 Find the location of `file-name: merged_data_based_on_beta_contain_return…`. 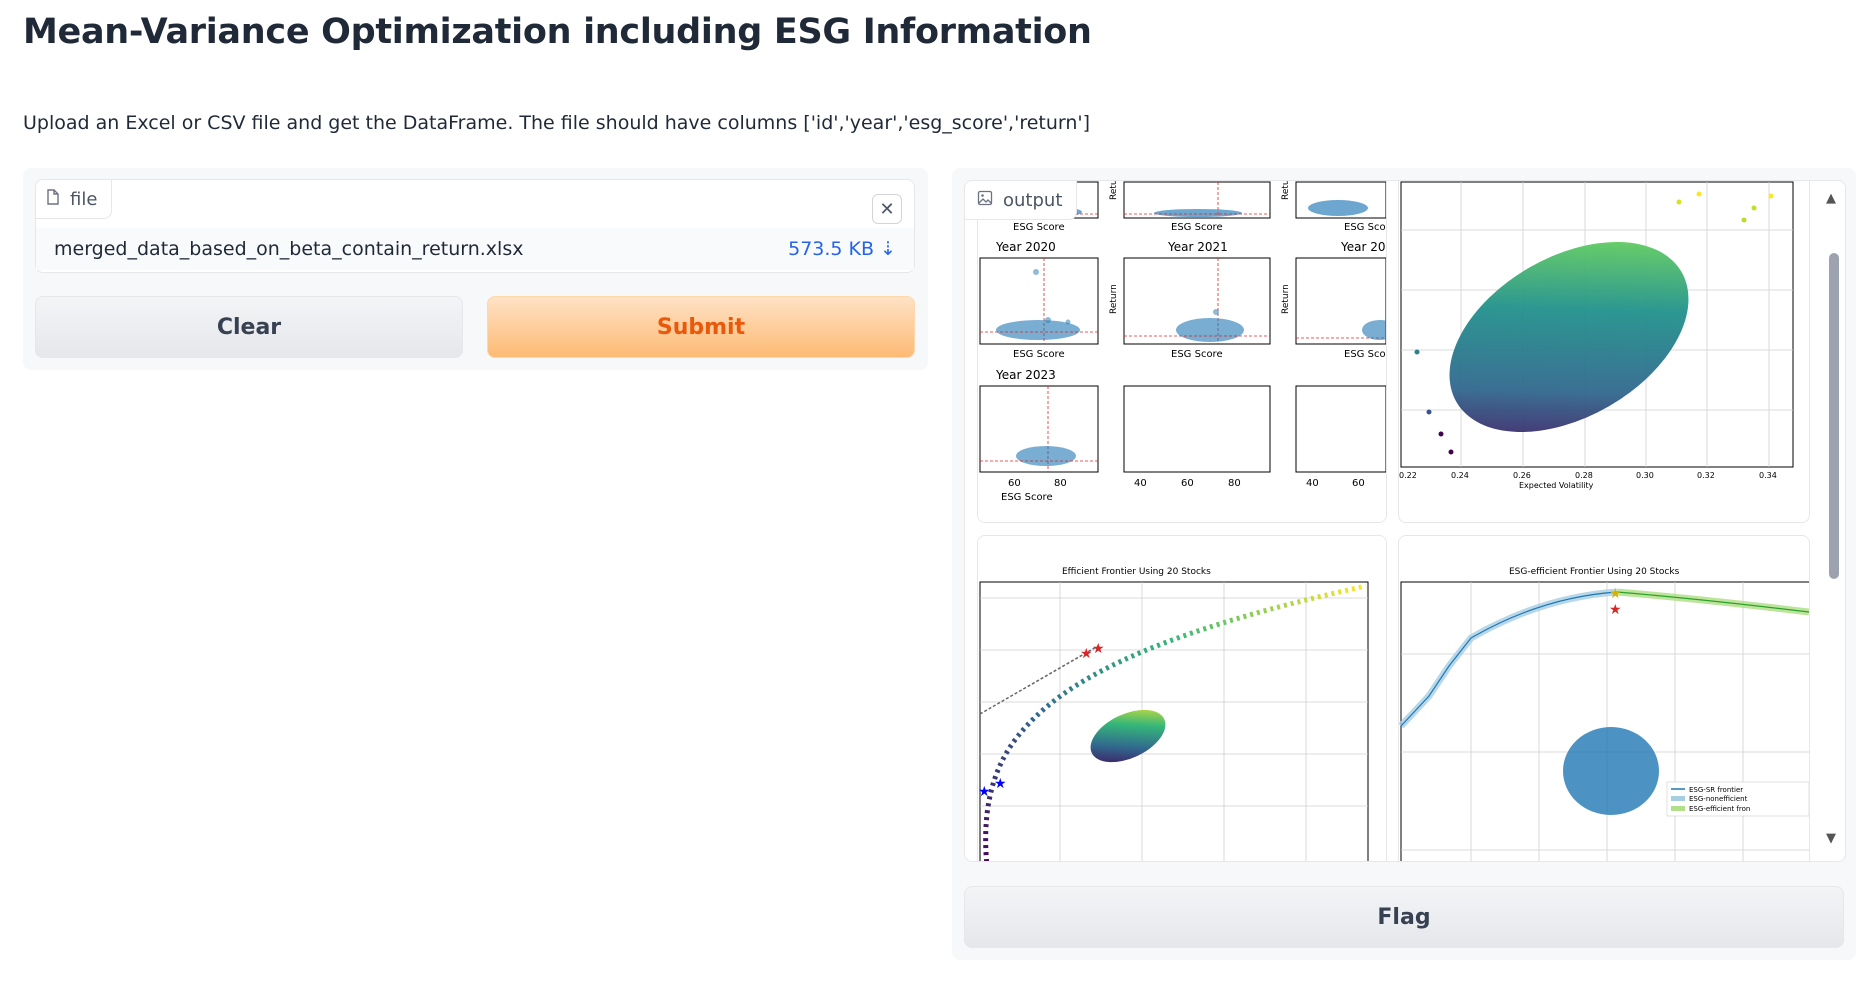

file-name: merged_data_based_on_beta_contain_return… is located at coordinates (289, 249).